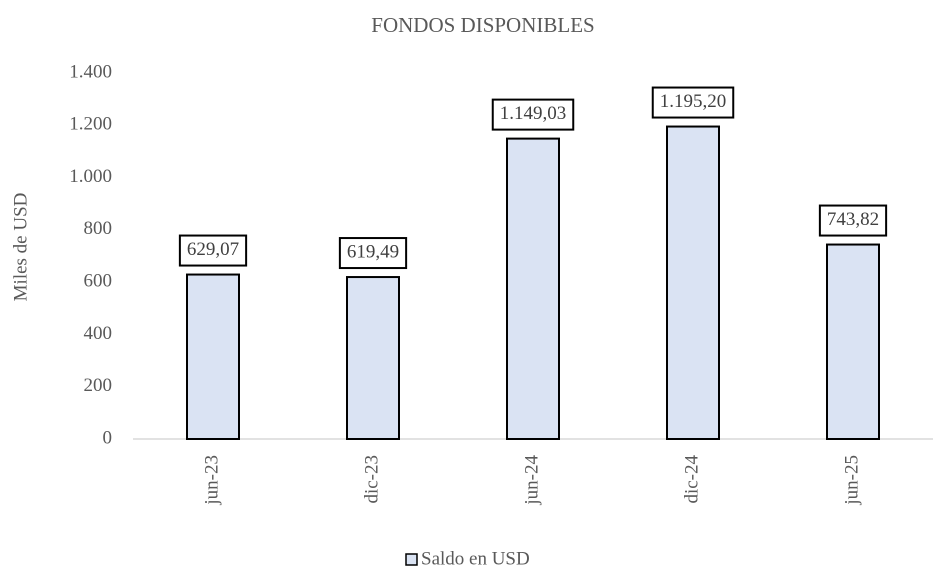 The height and width of the screenshot is (568, 933). I want to click on y-axis-label: Miles de USD, so click(20, 247).